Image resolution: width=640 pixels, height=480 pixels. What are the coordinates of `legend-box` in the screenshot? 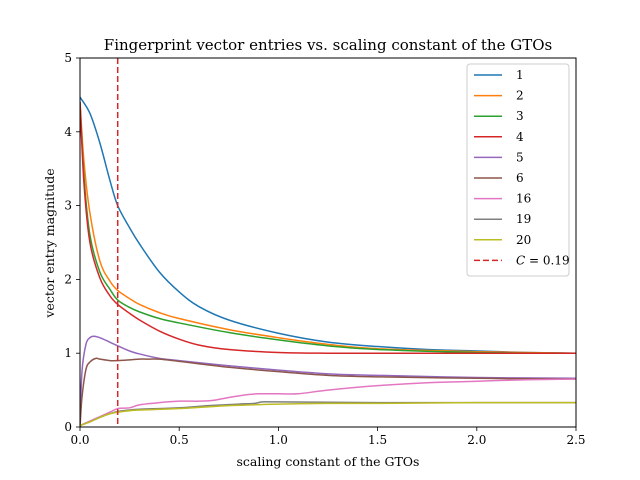 It's located at (518, 170).